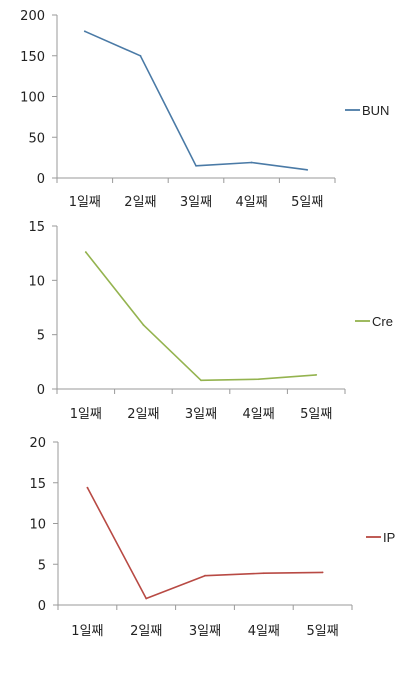  What do you see at coordinates (32, 57) in the screenshot?
I see `y-tick-label: 150` at bounding box center [32, 57].